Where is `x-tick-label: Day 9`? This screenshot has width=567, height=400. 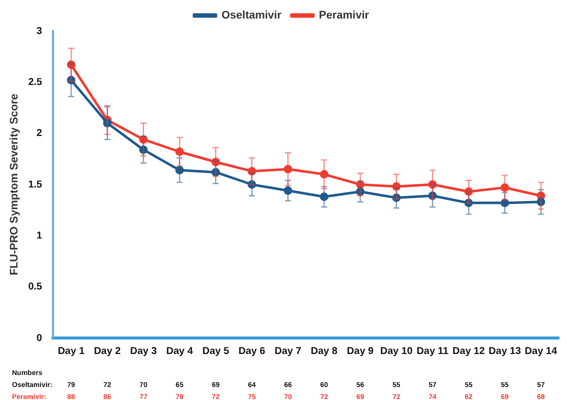 x-tick-label: Day 9 is located at coordinates (360, 351).